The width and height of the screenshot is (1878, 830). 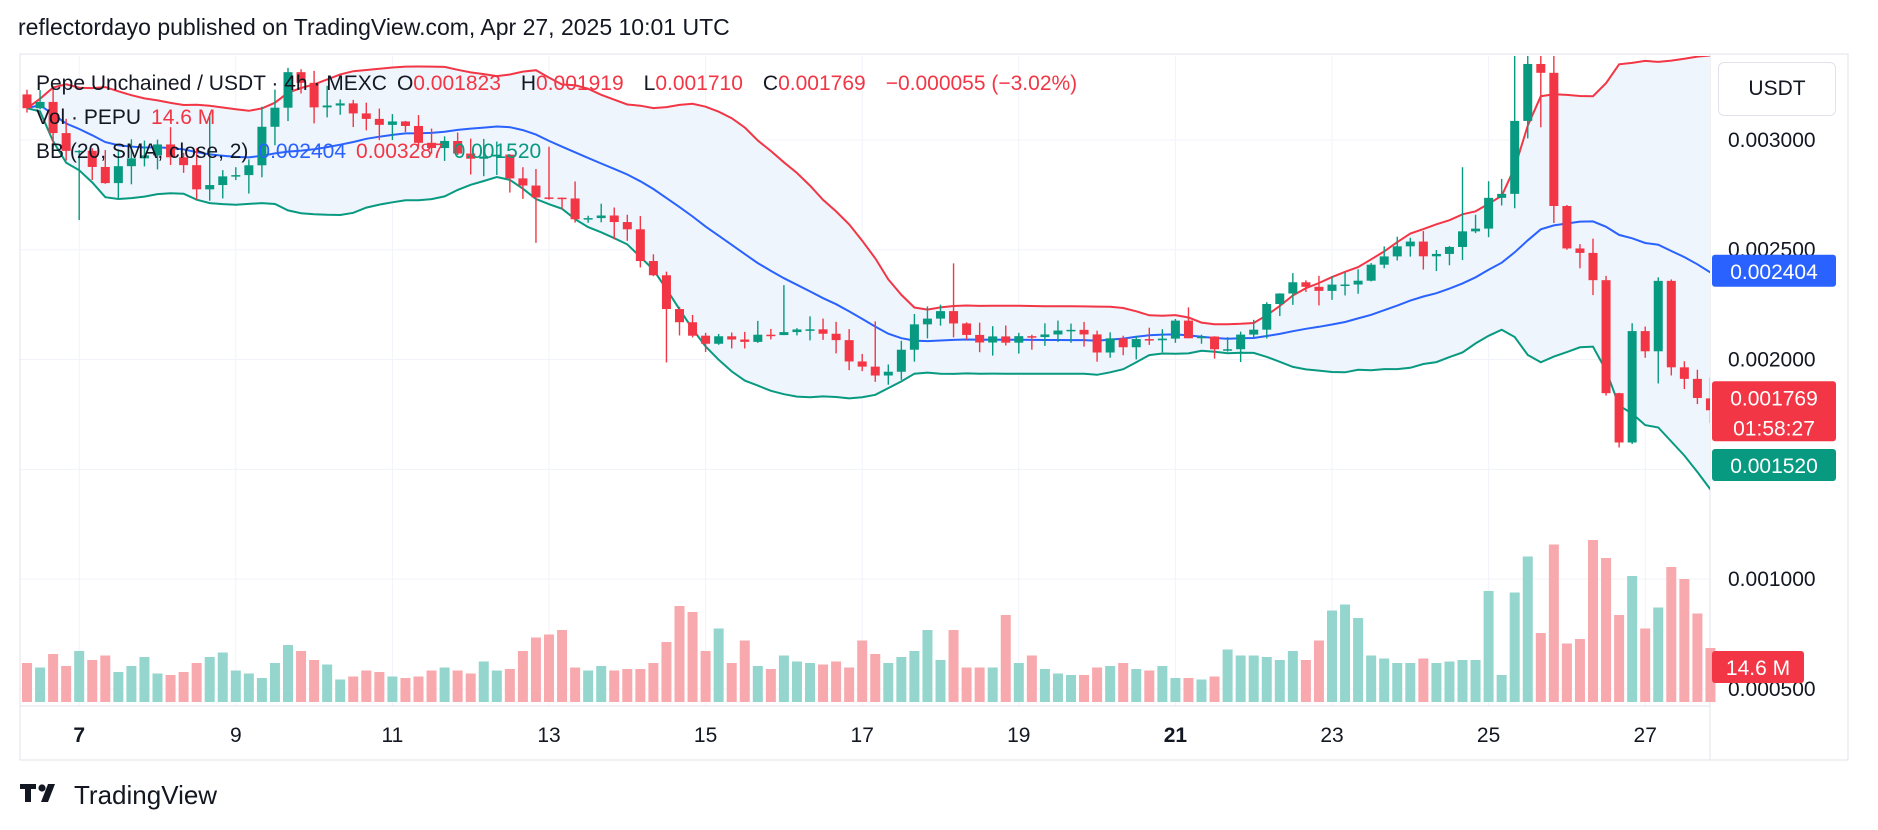 I want to click on tradingview-footer: TradingView, so click(x=118, y=795).